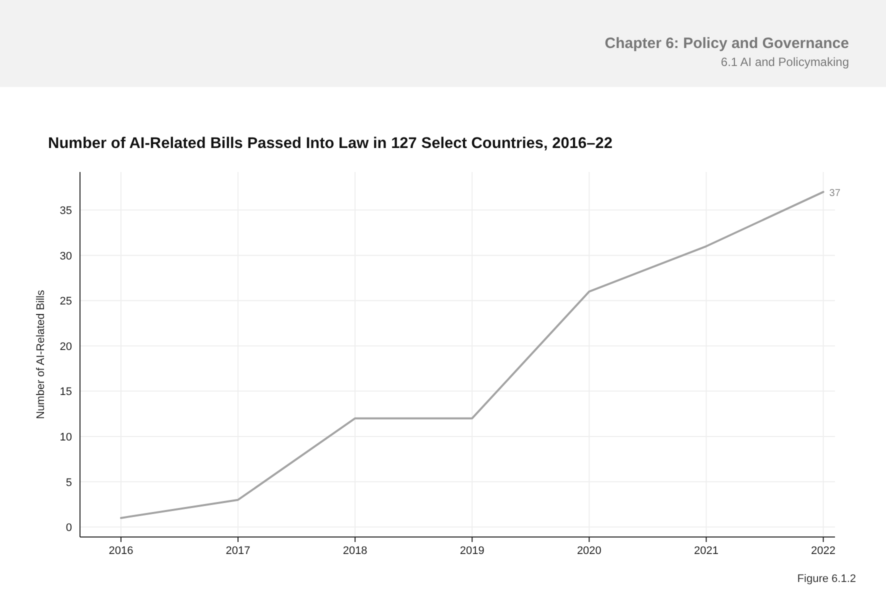 Image resolution: width=886 pixels, height=595 pixels. I want to click on x-tick-label: 2019, so click(472, 551).